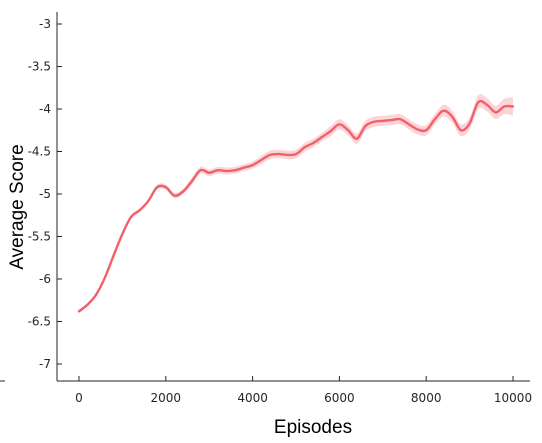 The height and width of the screenshot is (443, 542). I want to click on y-tick-label: -5, so click(45, 194).